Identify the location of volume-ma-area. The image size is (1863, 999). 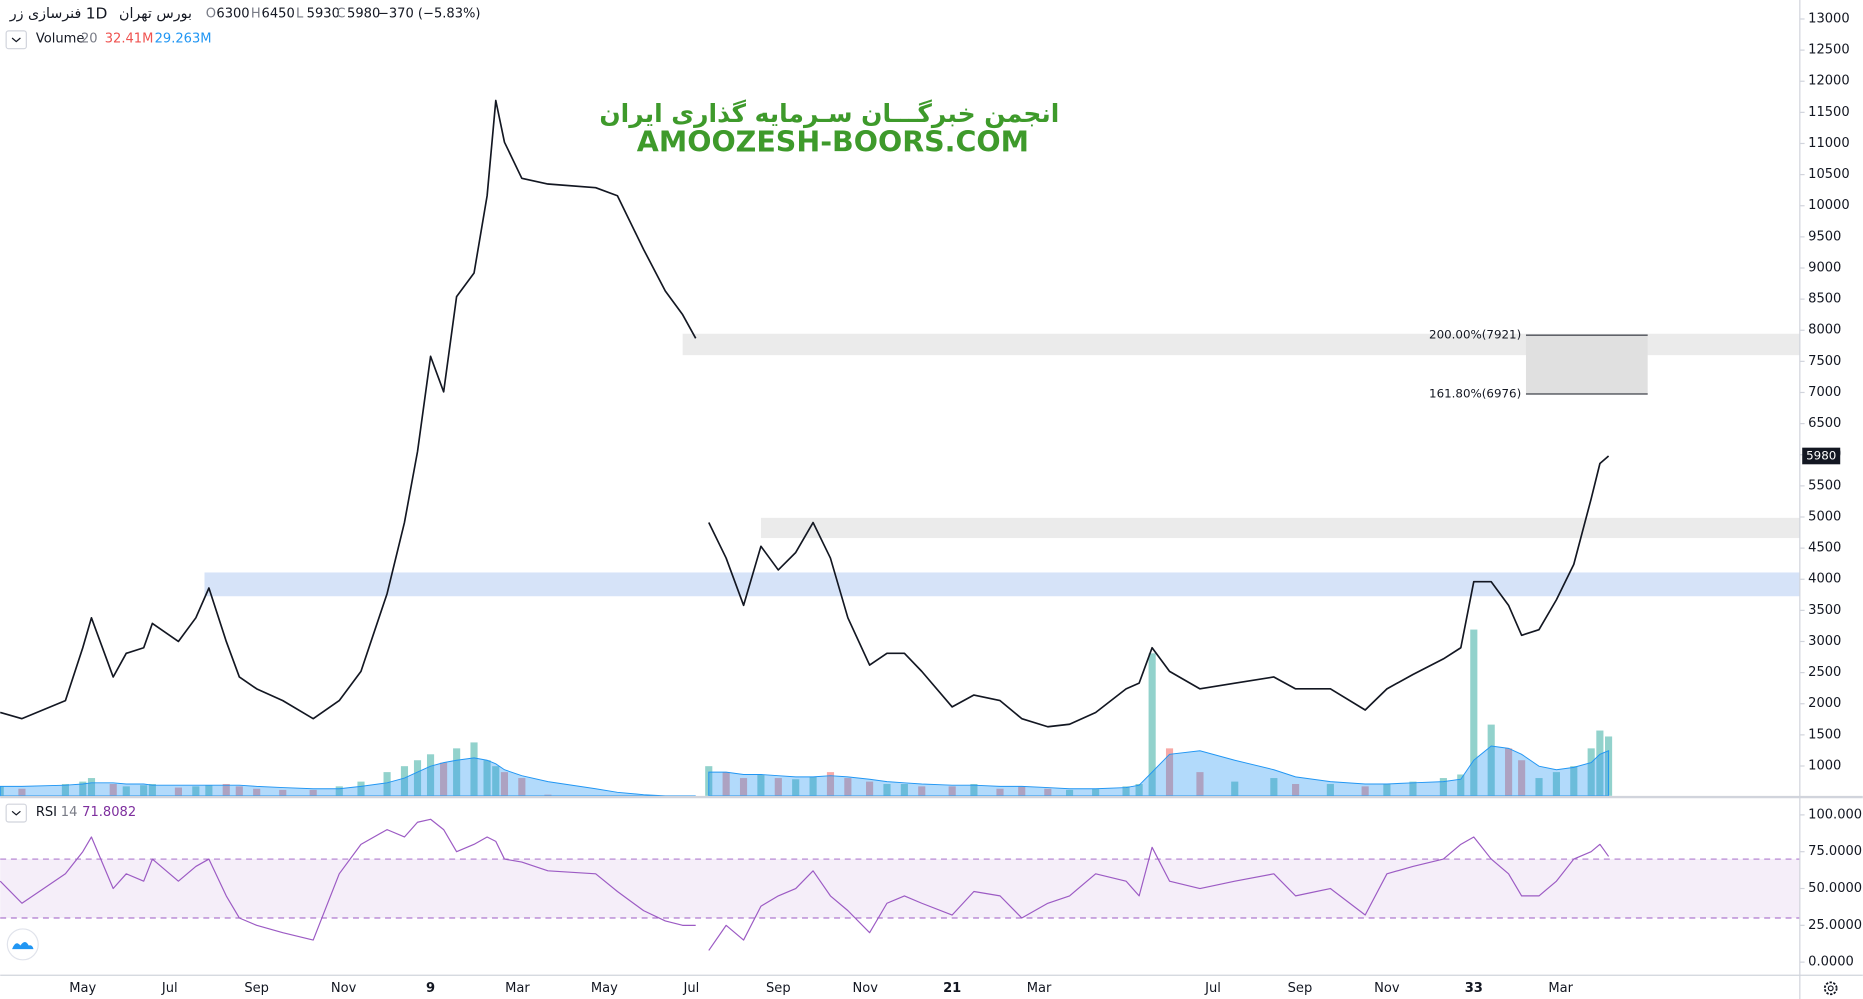
(805, 771).